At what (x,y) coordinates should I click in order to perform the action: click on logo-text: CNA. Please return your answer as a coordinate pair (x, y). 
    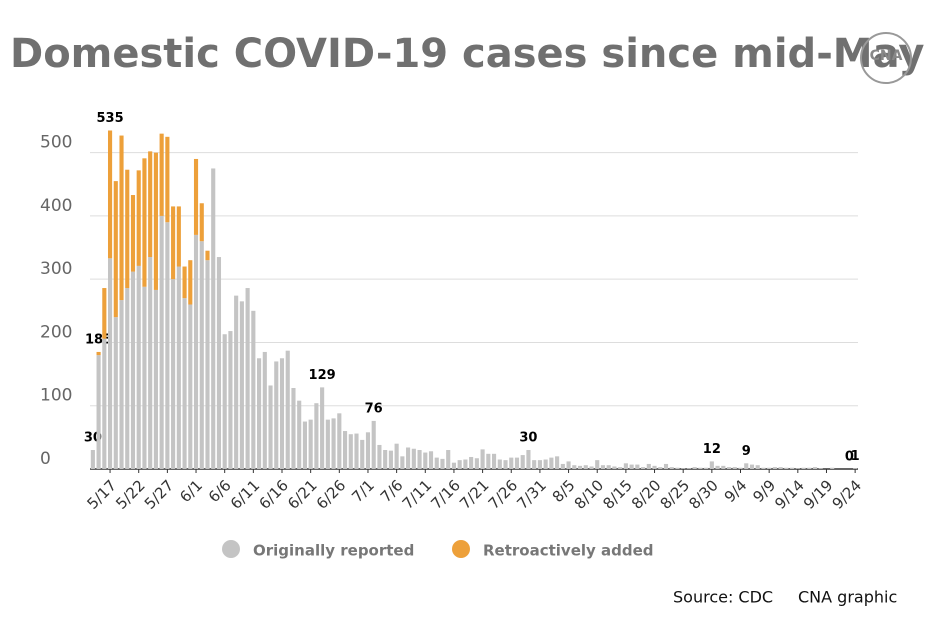
    Looking at the image, I should click on (886, 56).